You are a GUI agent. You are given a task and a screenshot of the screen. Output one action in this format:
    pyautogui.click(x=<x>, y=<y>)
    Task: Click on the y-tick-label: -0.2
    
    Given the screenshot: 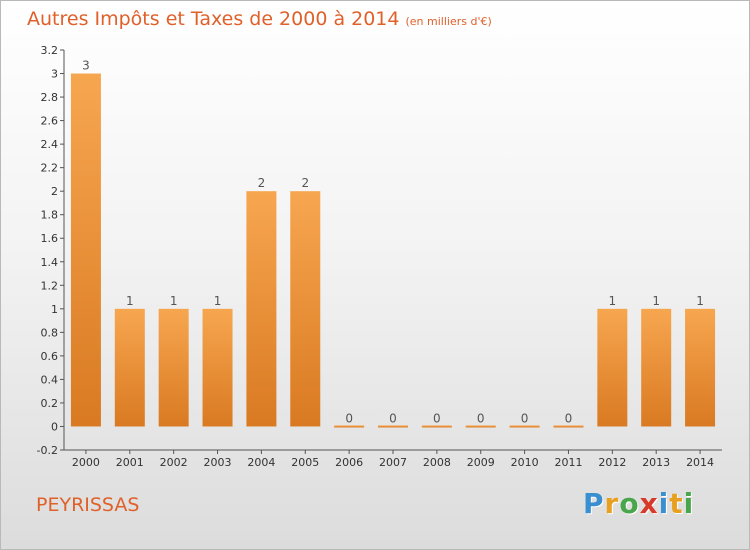 What is the action you would take?
    pyautogui.click(x=47, y=450)
    